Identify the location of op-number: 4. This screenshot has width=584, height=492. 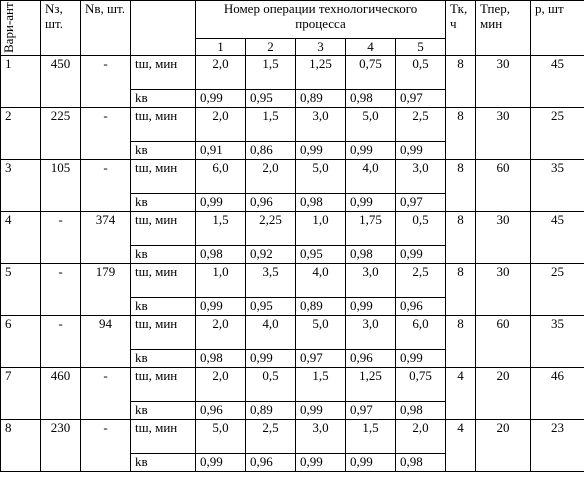
(370, 47).